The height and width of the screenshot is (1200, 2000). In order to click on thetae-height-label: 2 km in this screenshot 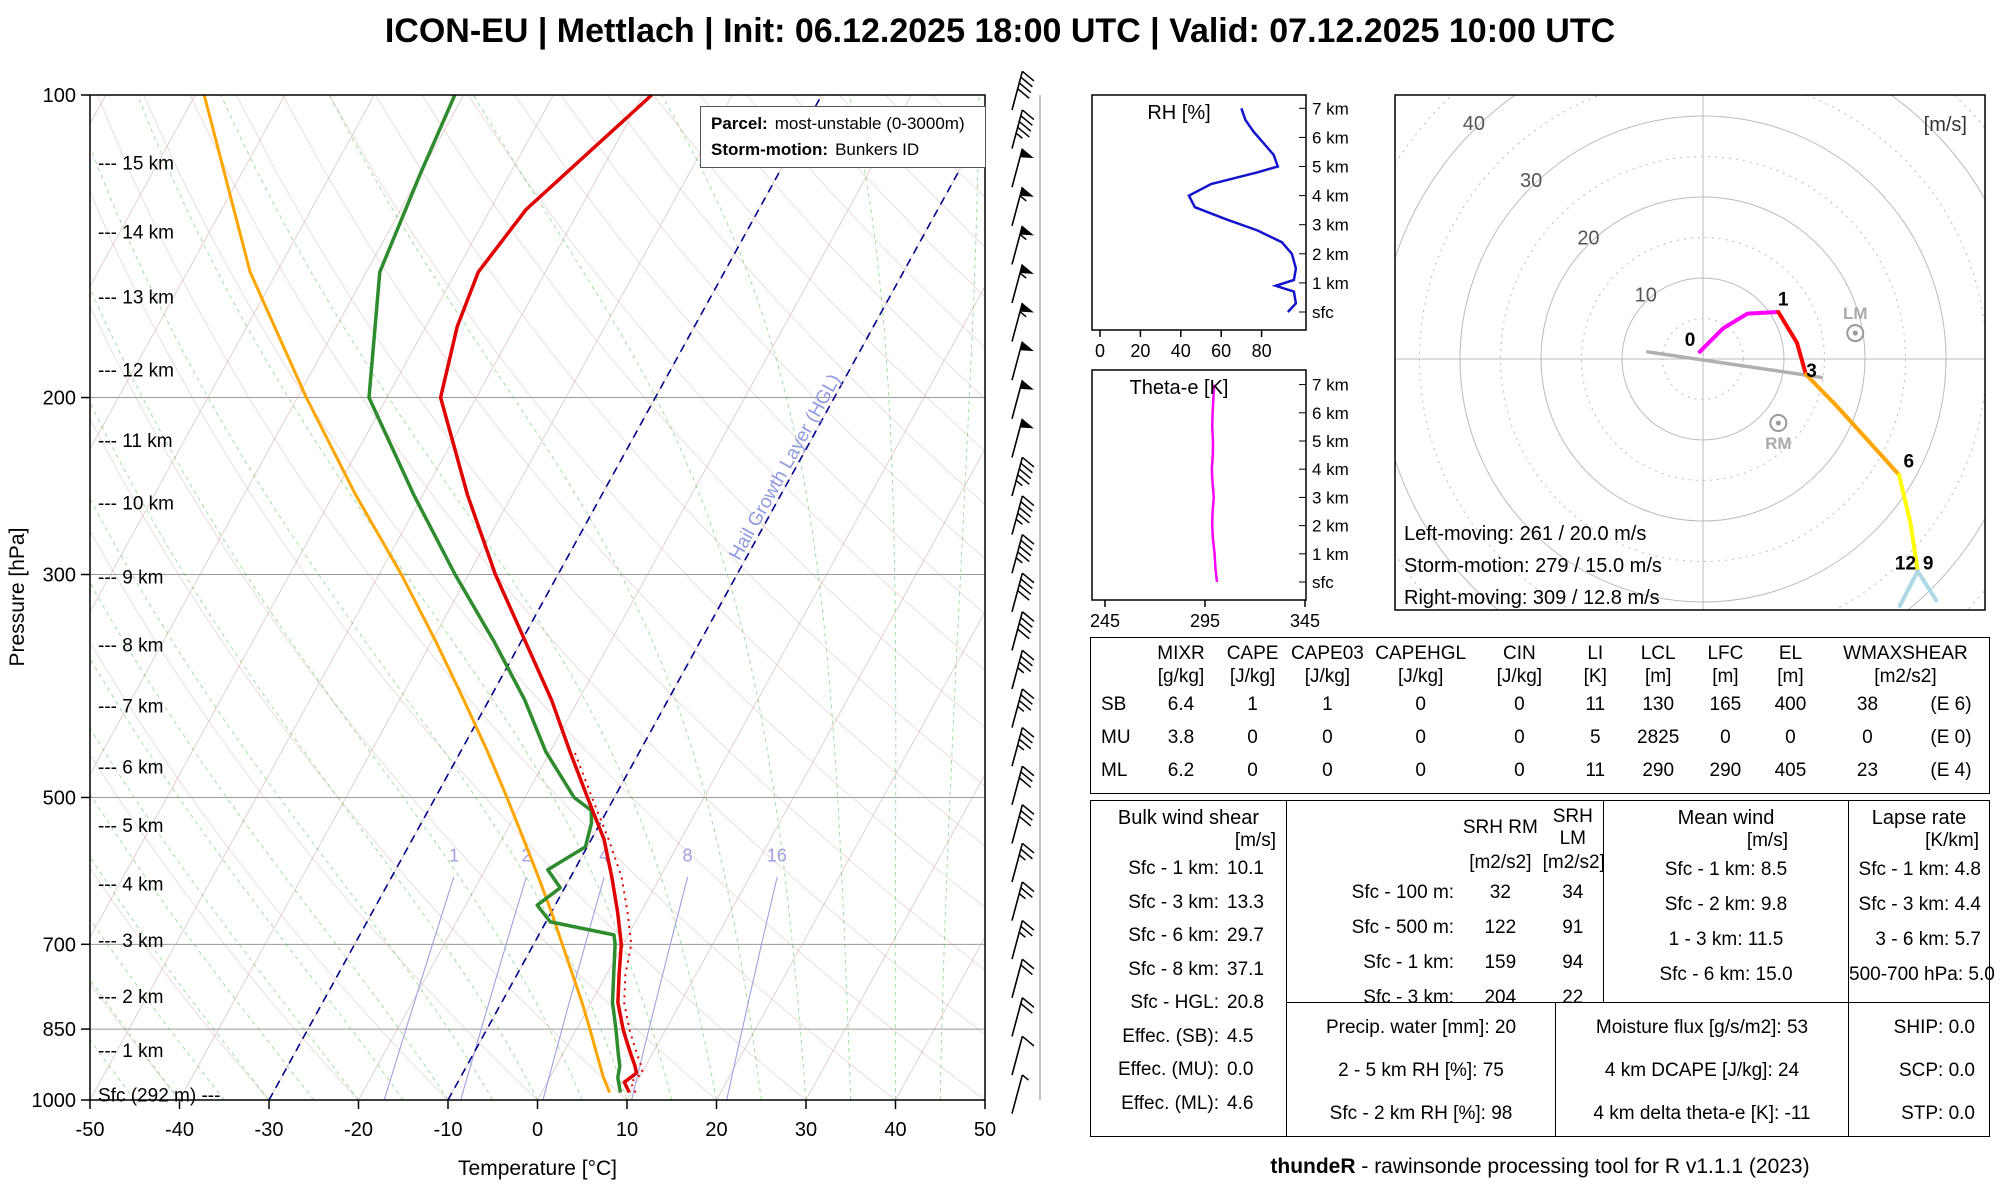, I will do `click(1330, 526)`.